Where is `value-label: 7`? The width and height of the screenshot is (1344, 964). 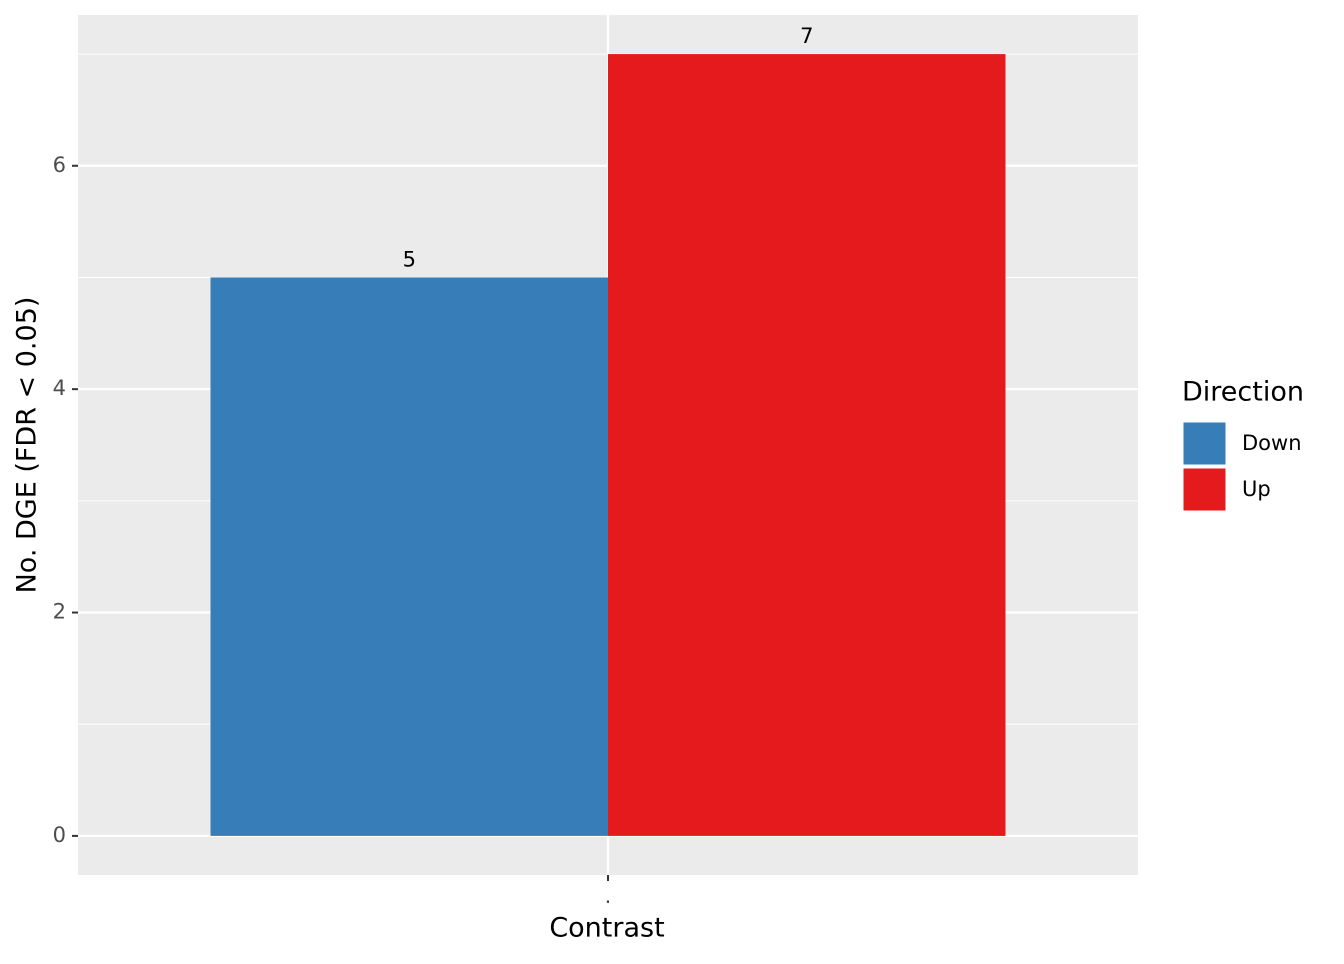
value-label: 7 is located at coordinates (806, 36).